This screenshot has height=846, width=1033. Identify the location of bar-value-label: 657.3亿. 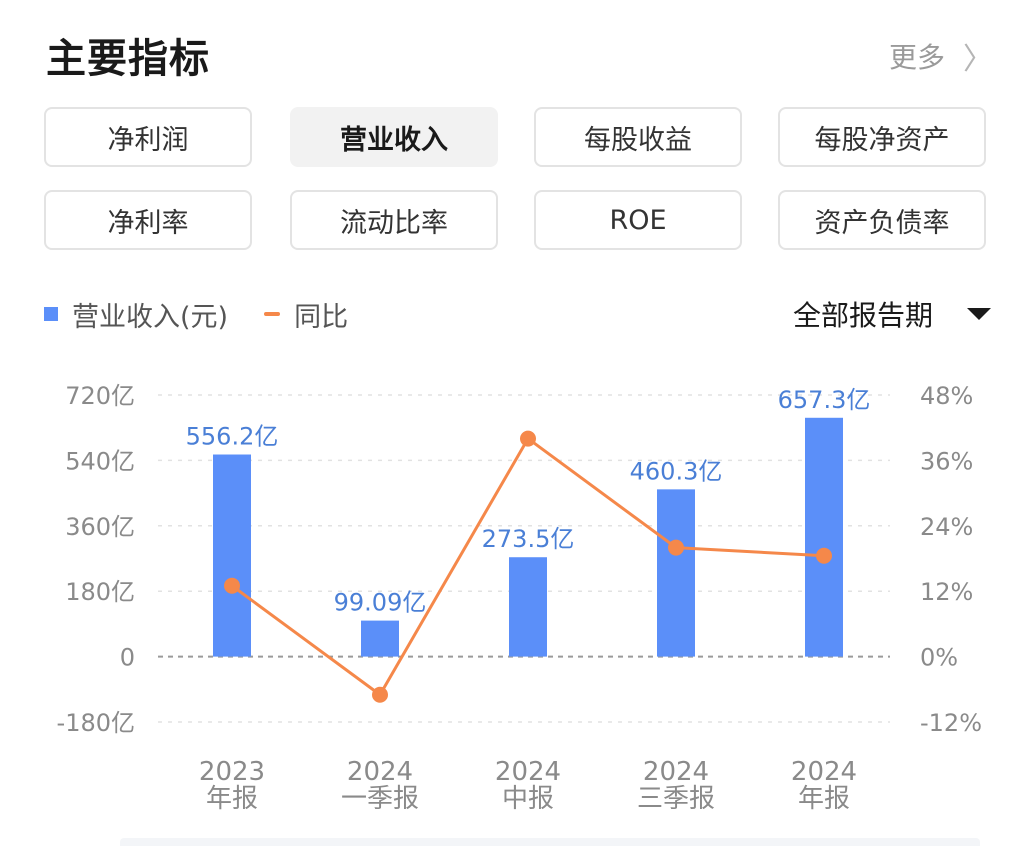
(824, 400).